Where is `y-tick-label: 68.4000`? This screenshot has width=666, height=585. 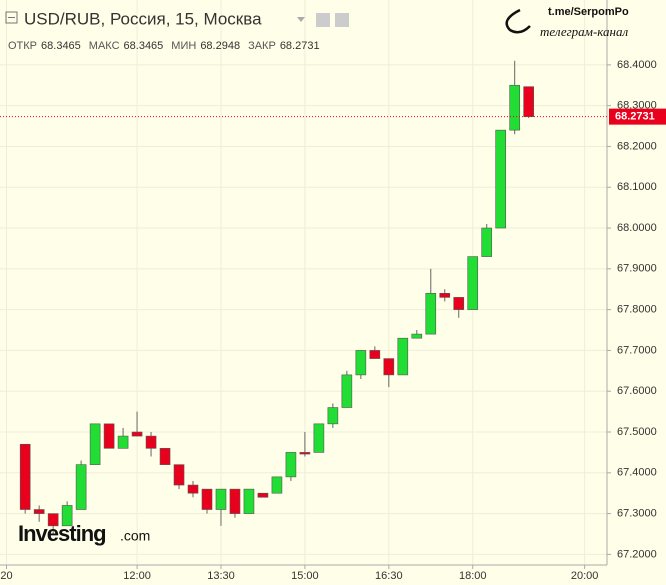
y-tick-label: 68.4000 is located at coordinates (637, 65).